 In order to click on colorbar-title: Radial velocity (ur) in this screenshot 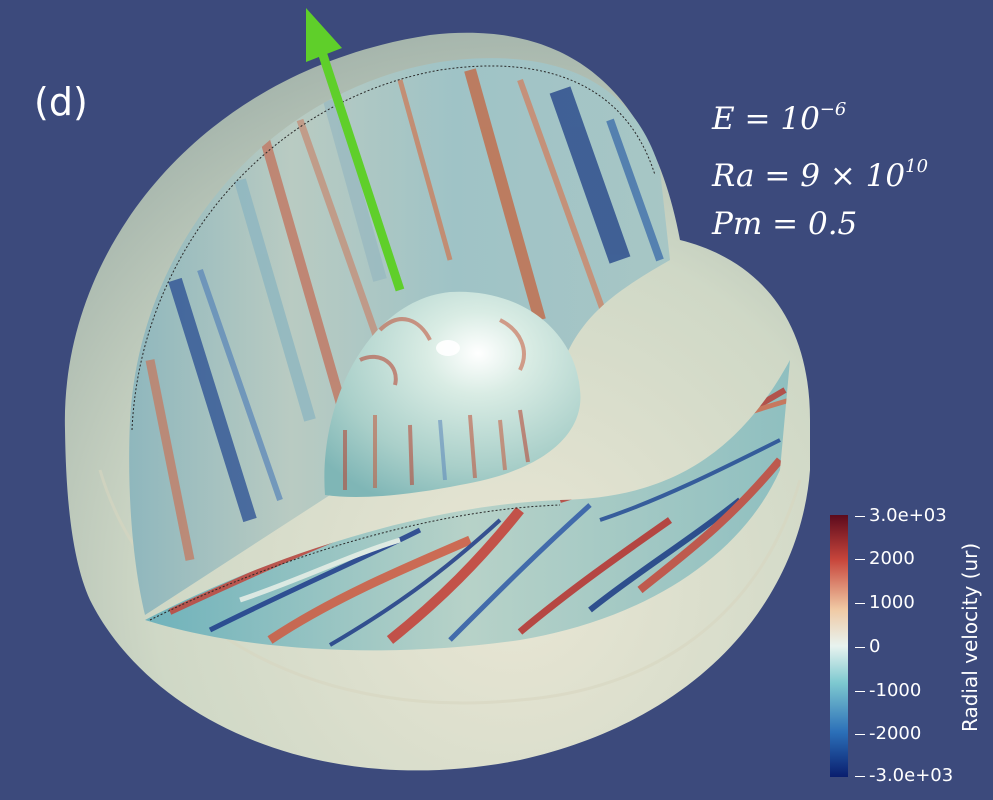, I will do `click(970, 637)`.